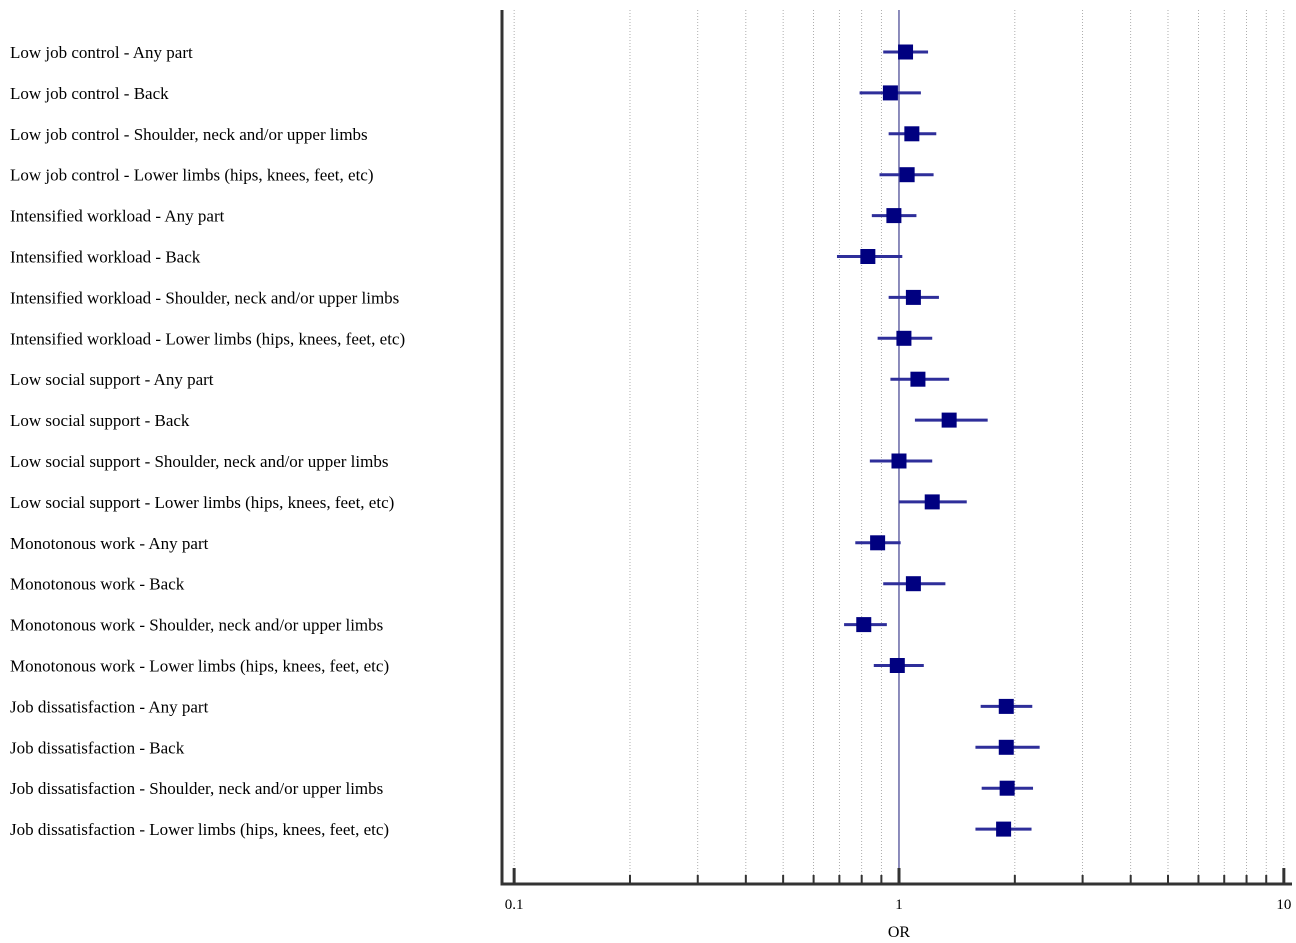 The image size is (1296, 943). I want to click on row-label: Intensified workload - Any part, so click(117, 216).